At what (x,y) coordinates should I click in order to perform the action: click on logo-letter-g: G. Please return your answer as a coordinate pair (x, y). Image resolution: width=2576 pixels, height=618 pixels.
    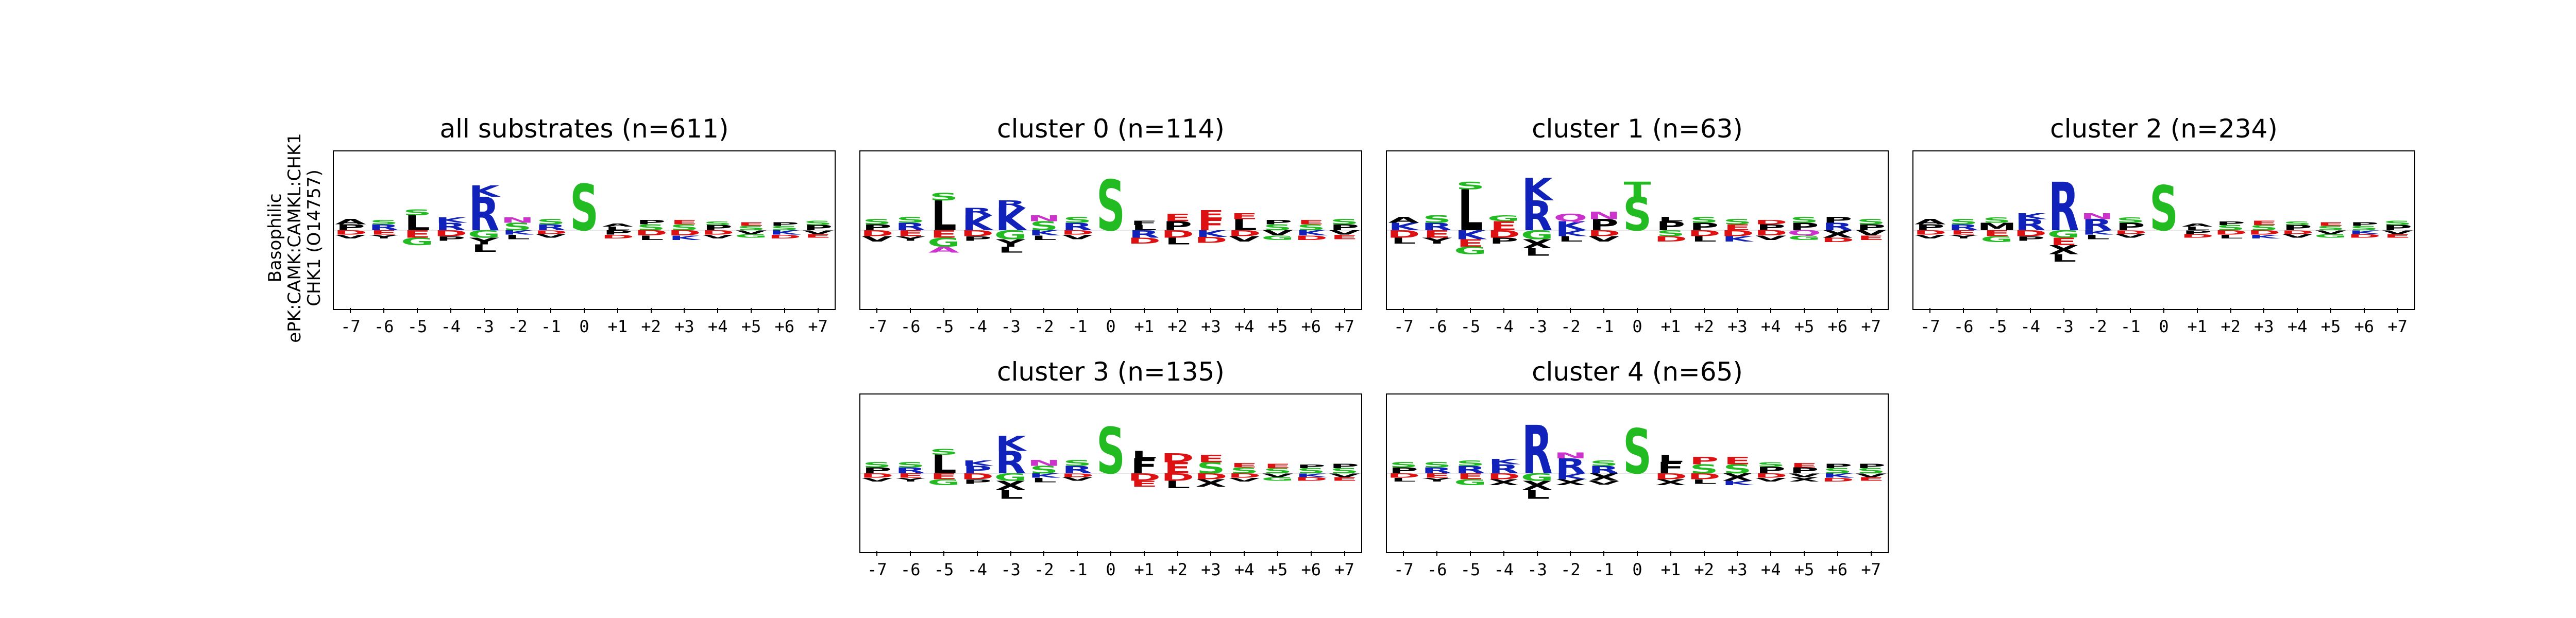
    Looking at the image, I should click on (1996, 240).